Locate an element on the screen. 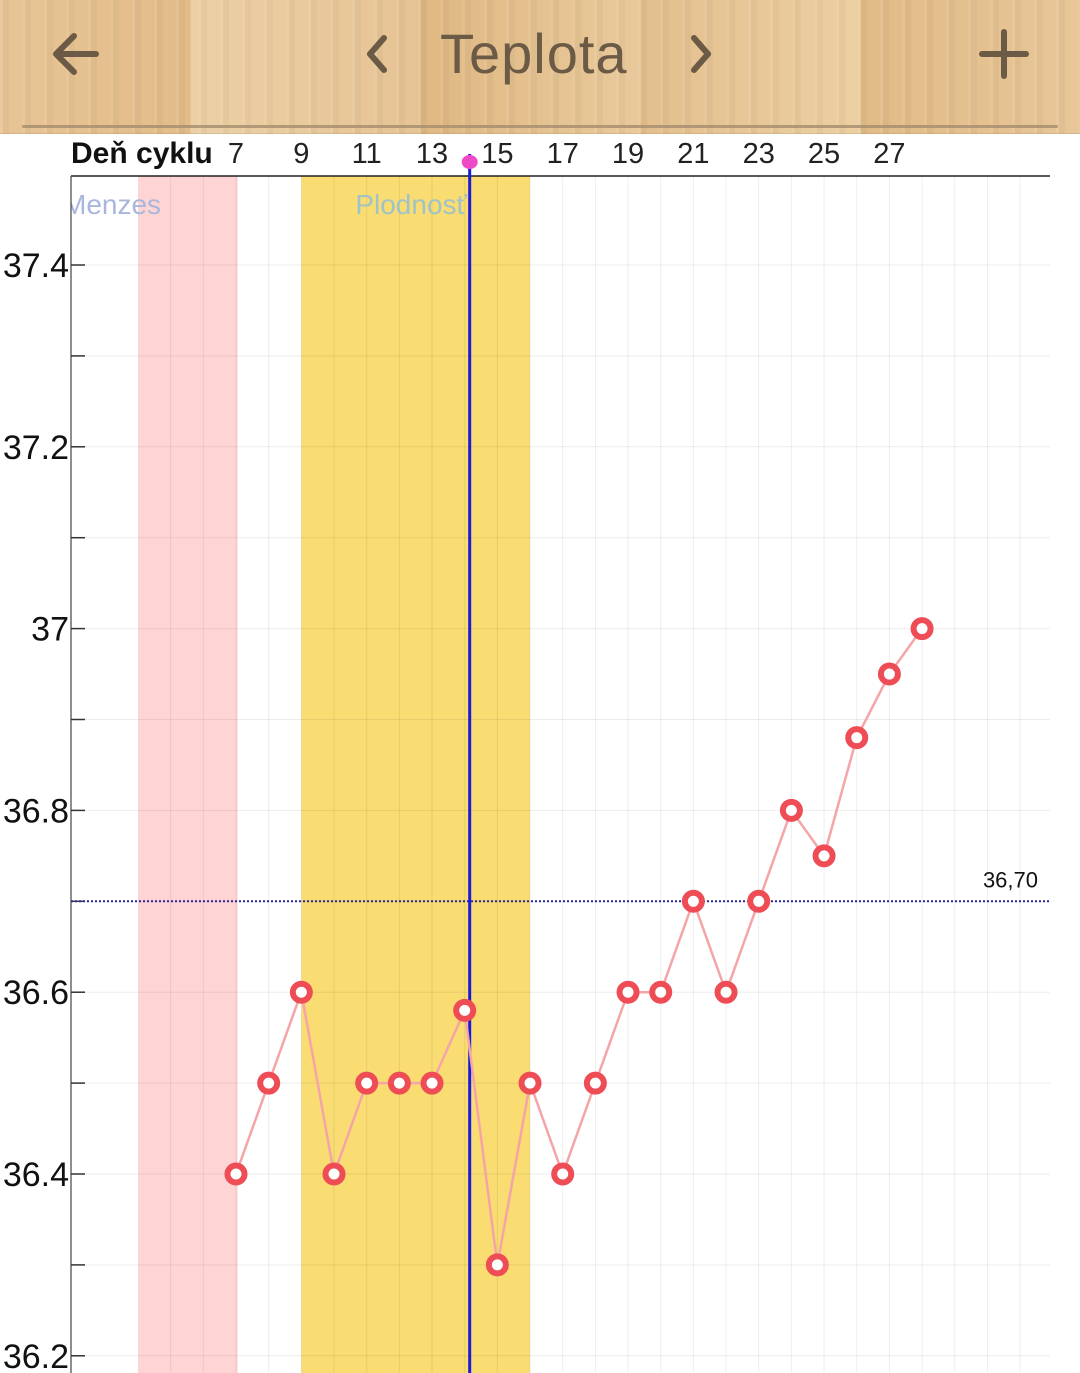 This screenshot has height=1373, width=1080. page-title: Teplota is located at coordinates (534, 53).